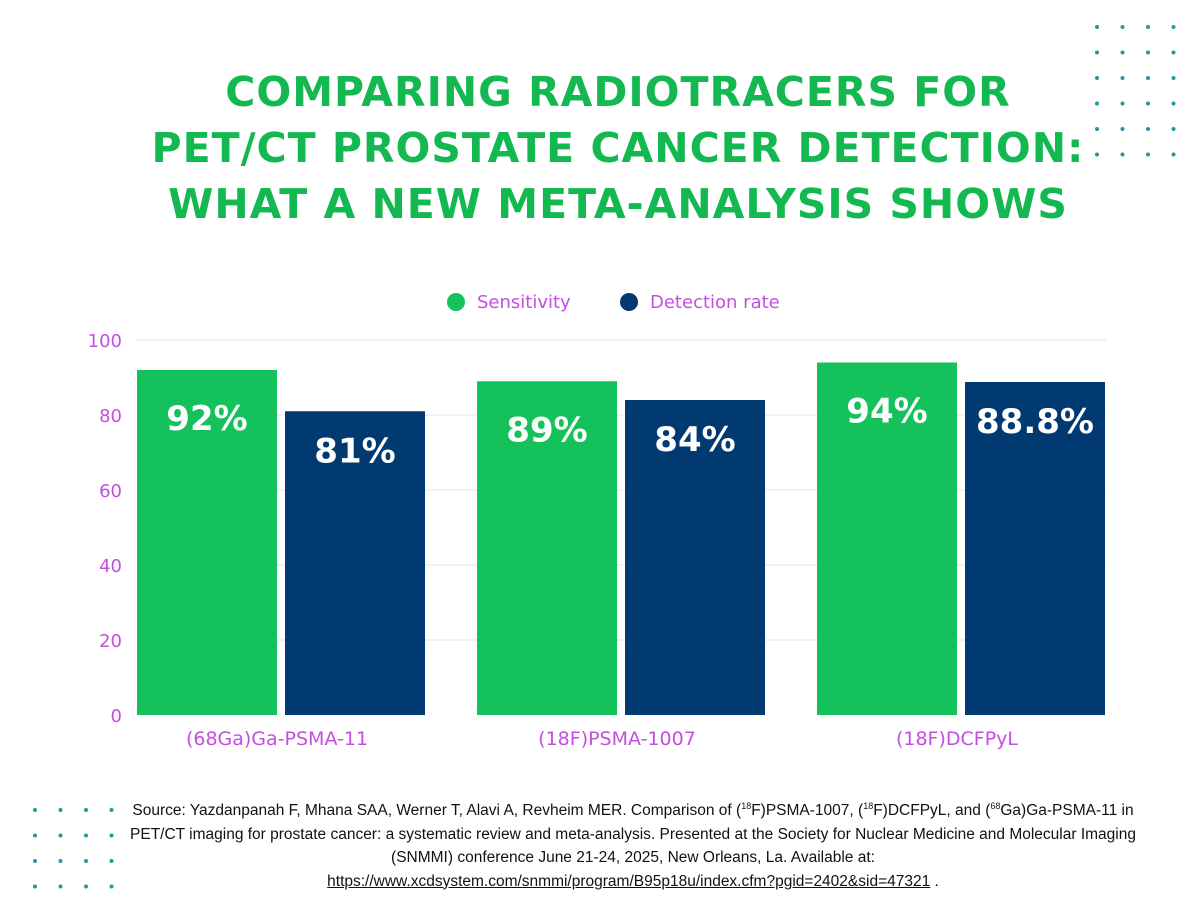 This screenshot has height=900, width=1200. I want to click on legend-label: Sensitivity, so click(524, 302).